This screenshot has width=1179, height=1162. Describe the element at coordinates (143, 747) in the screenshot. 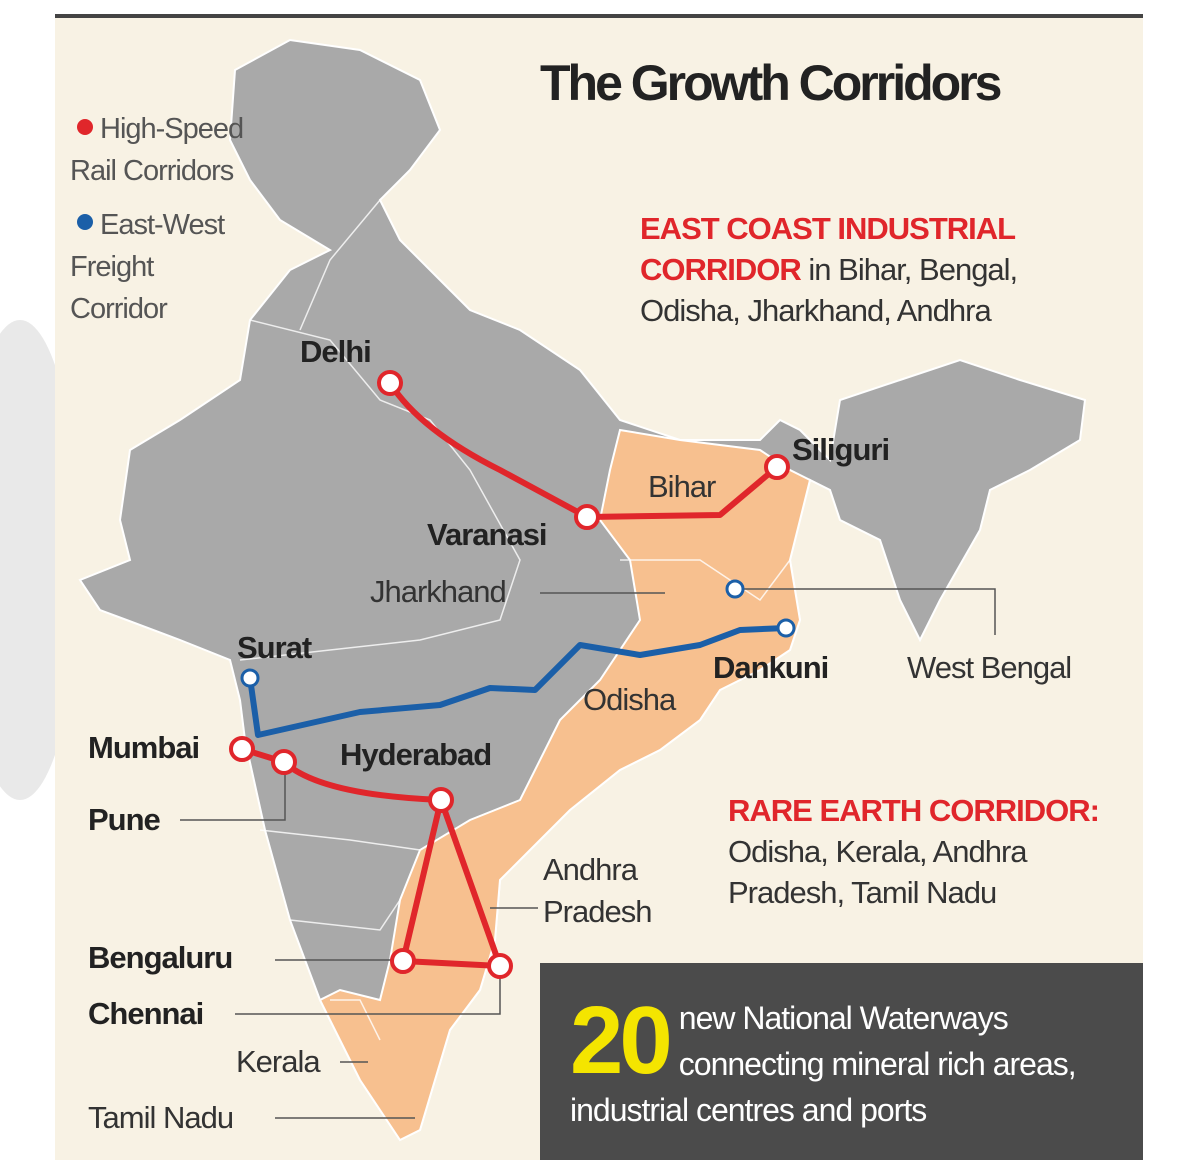

I see `city-label: Mumbai` at that location.